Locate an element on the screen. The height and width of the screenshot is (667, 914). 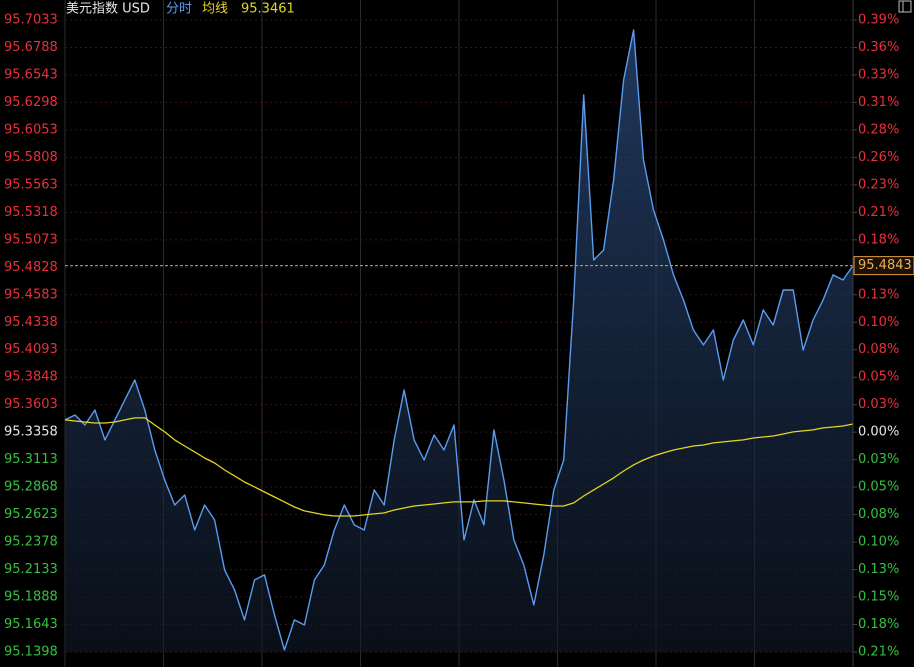
corner-icon is located at coordinates (905, 6).